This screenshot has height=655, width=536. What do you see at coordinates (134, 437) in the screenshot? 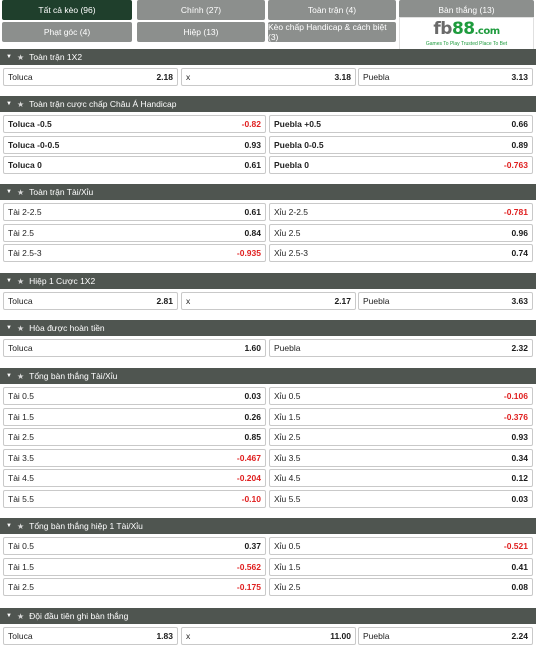
I see `odds-cell: Tài 2.5 0.85` at bounding box center [134, 437].